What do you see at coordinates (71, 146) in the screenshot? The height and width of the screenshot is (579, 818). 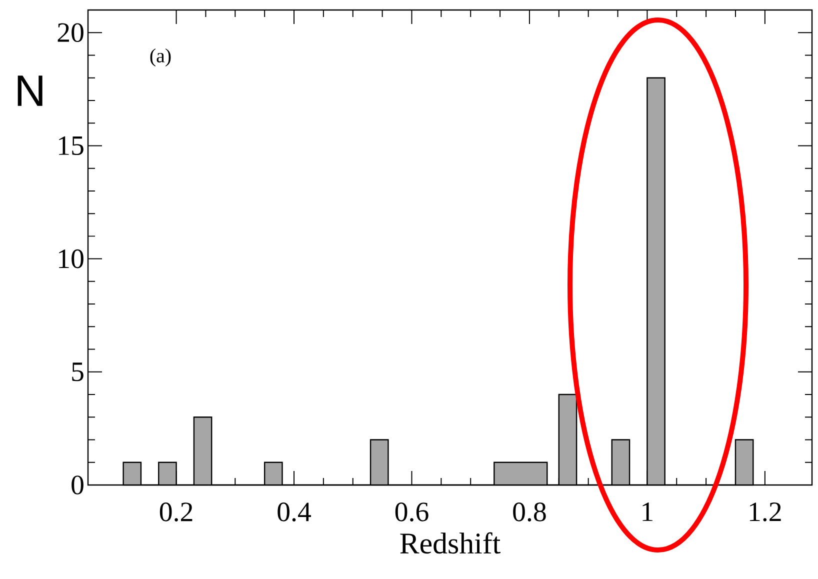 I see `y-tick-label: 15` at bounding box center [71, 146].